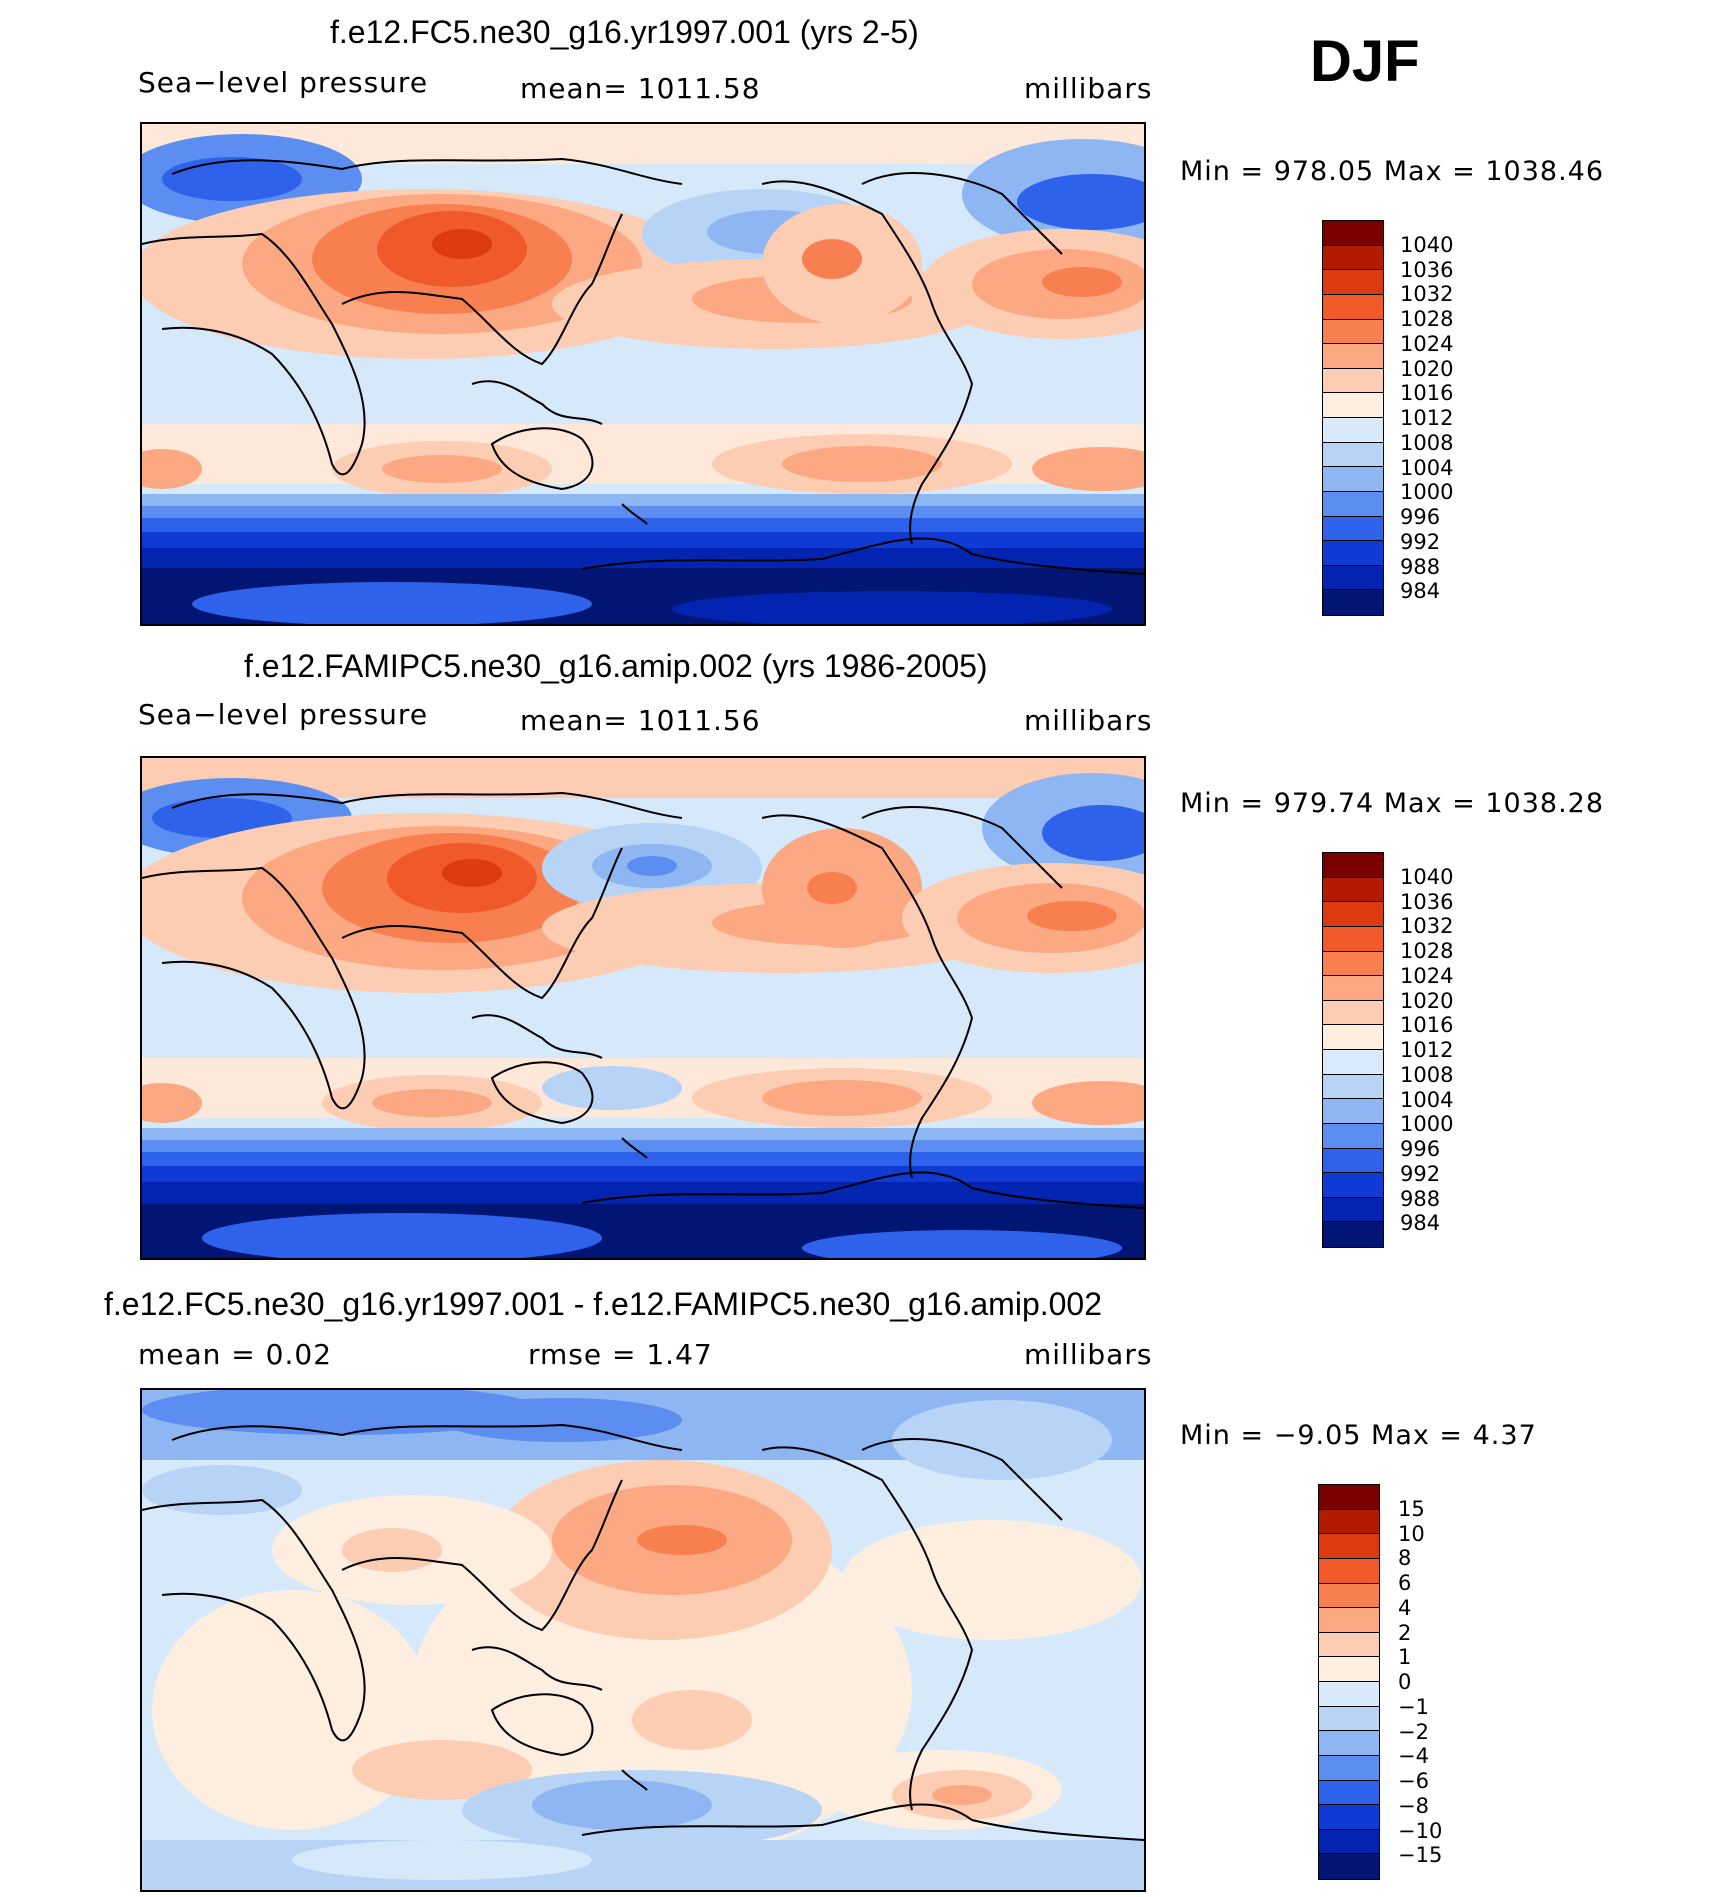 The image size is (1710, 1897). I want to click on colorbar-tick-label: 996, so click(1420, 517).